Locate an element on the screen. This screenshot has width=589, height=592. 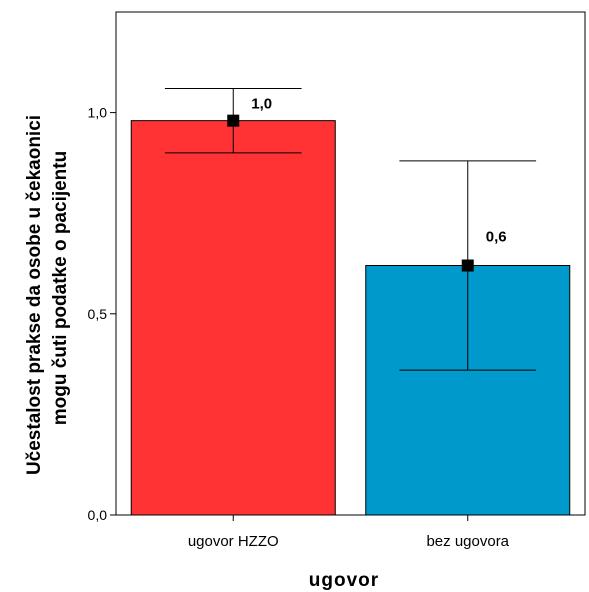
data-labels-group: 1,0 0,6 is located at coordinates (378, 171).